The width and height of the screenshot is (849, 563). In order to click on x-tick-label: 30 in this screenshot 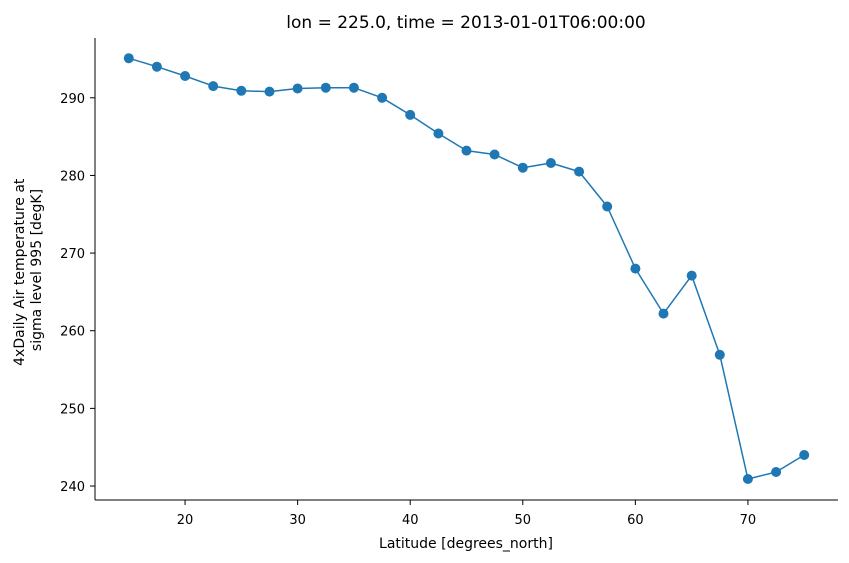, I will do `click(297, 520)`.